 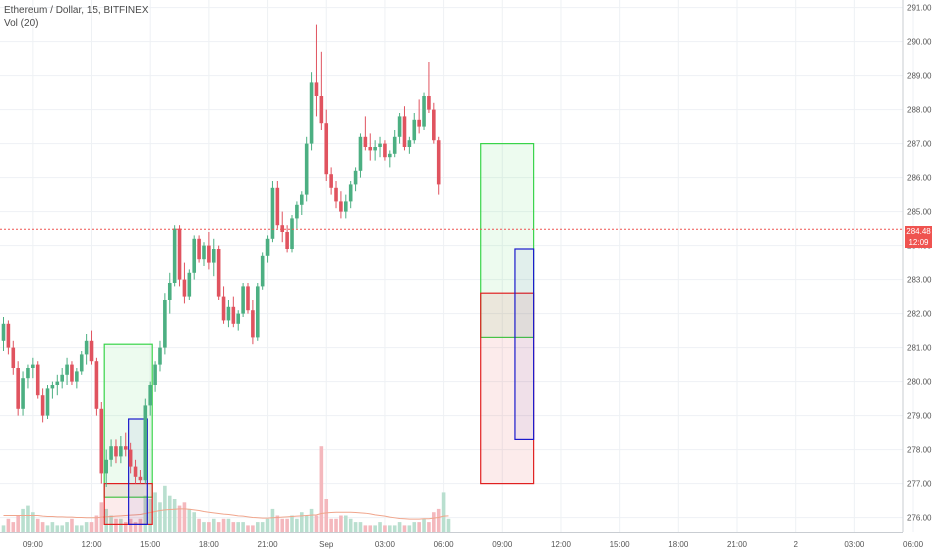 I want to click on price-tick-label: 286.00, so click(x=919, y=178).